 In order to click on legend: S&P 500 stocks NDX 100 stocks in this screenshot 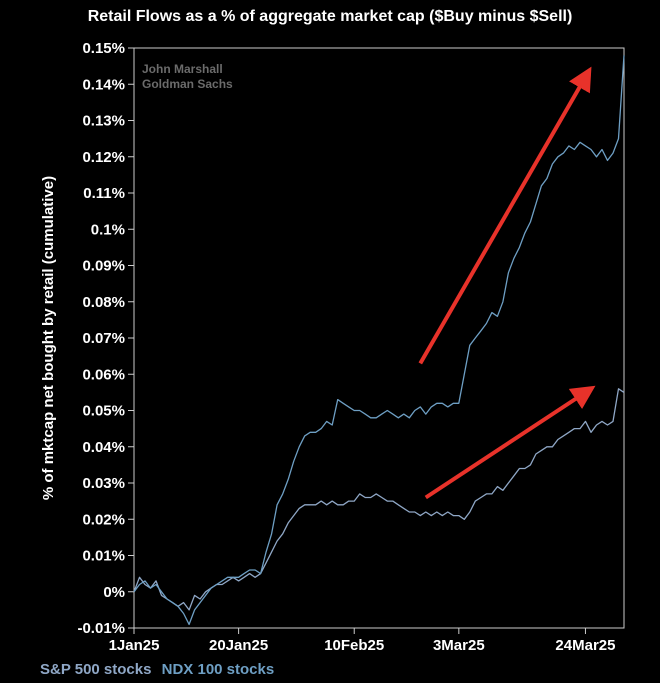, I will do `click(160, 669)`.